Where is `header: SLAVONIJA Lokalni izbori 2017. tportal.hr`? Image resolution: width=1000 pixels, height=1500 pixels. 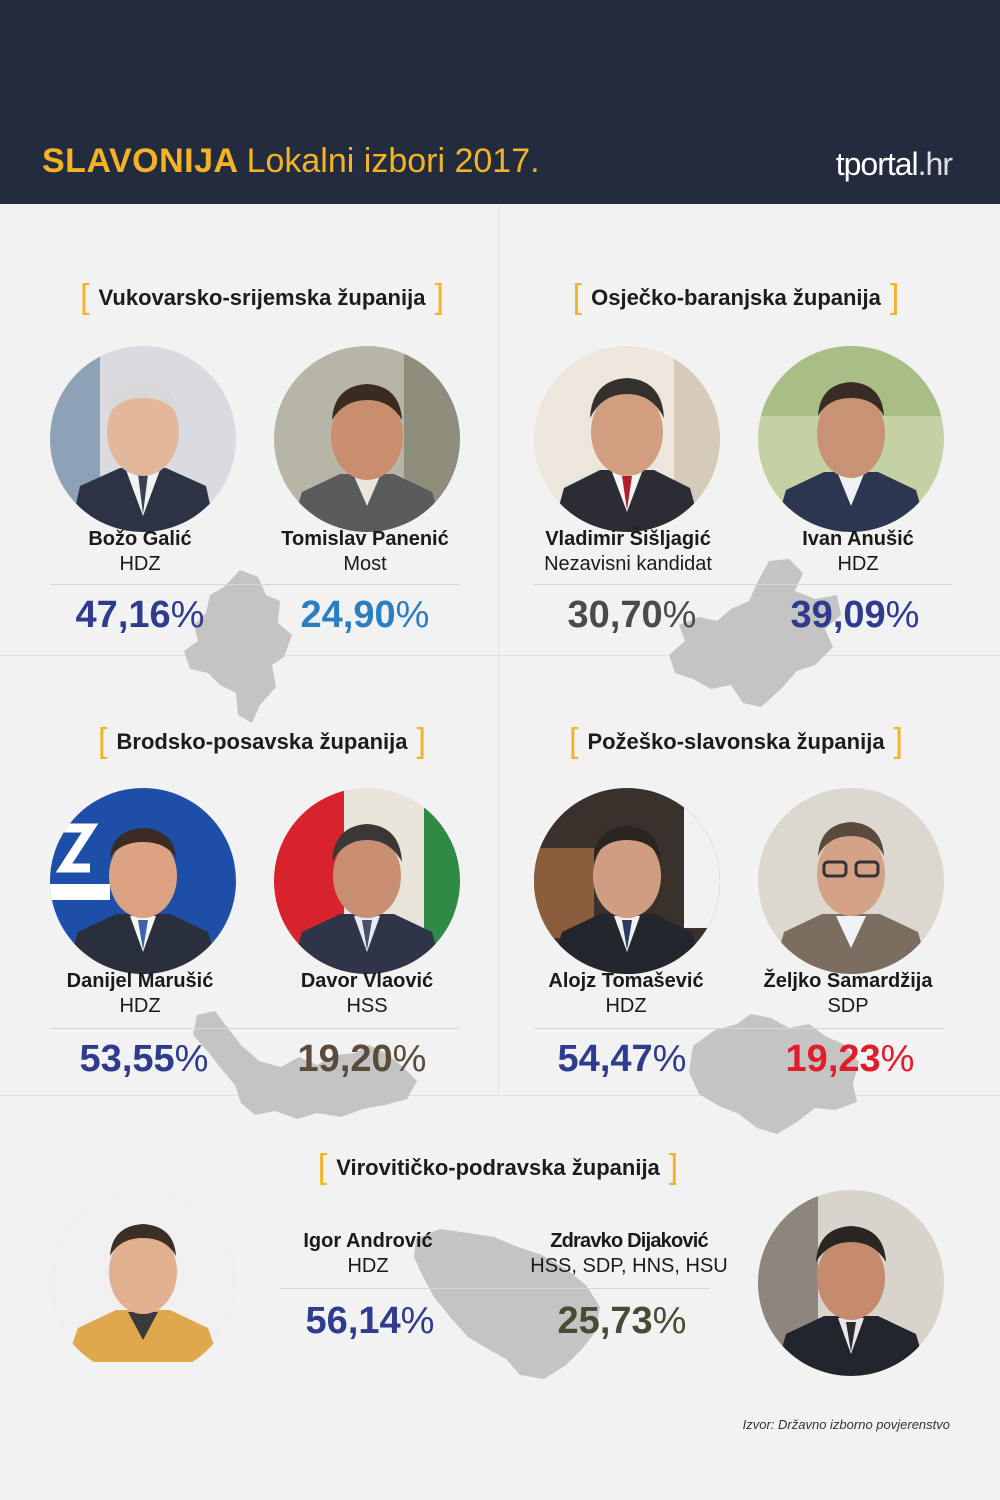 header: SLAVONIJA Lokalni izbori 2017. tportal.hr is located at coordinates (500, 102).